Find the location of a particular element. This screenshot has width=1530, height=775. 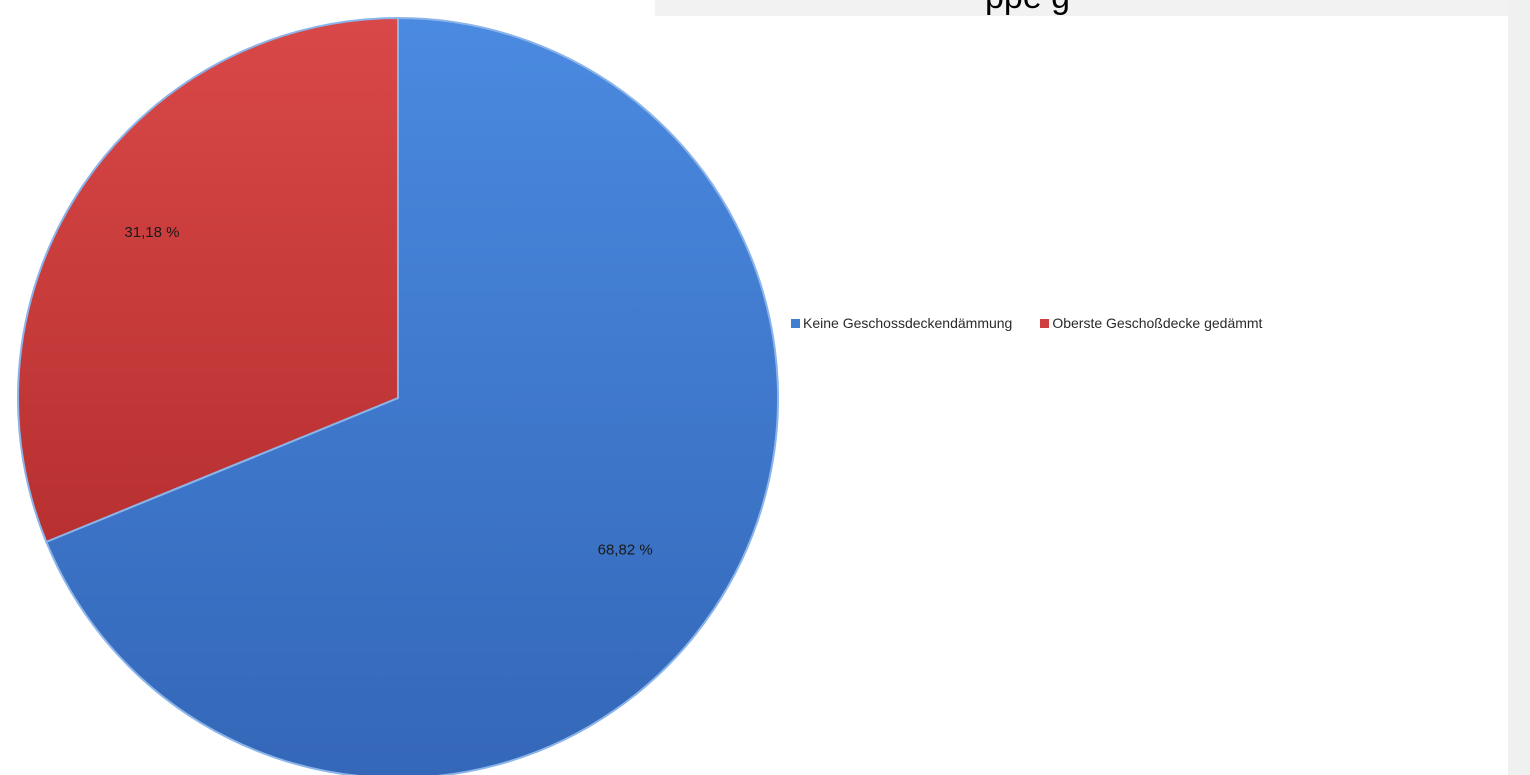

right-scroll-rail is located at coordinates (1519, 387).